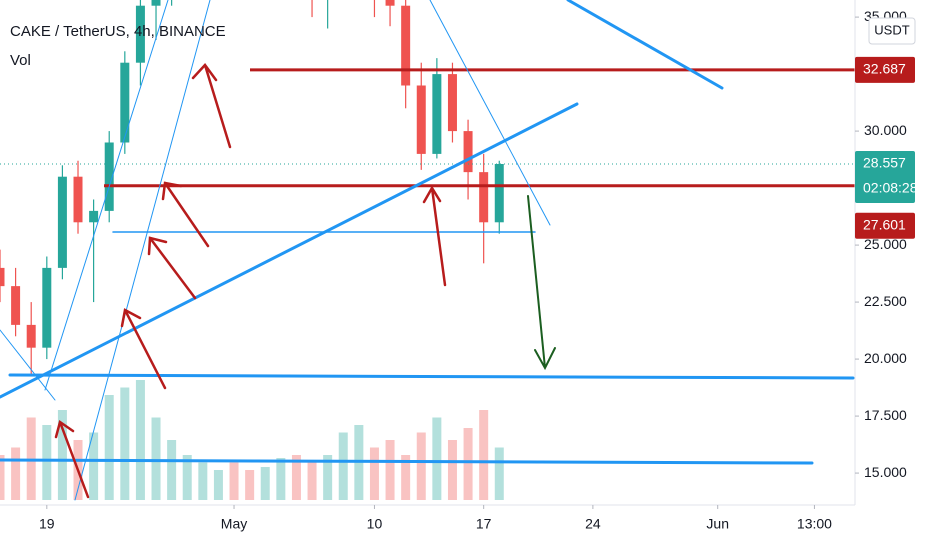 Image resolution: width=932 pixels, height=550 pixels. I want to click on x-tick-label: 19, so click(47, 524).